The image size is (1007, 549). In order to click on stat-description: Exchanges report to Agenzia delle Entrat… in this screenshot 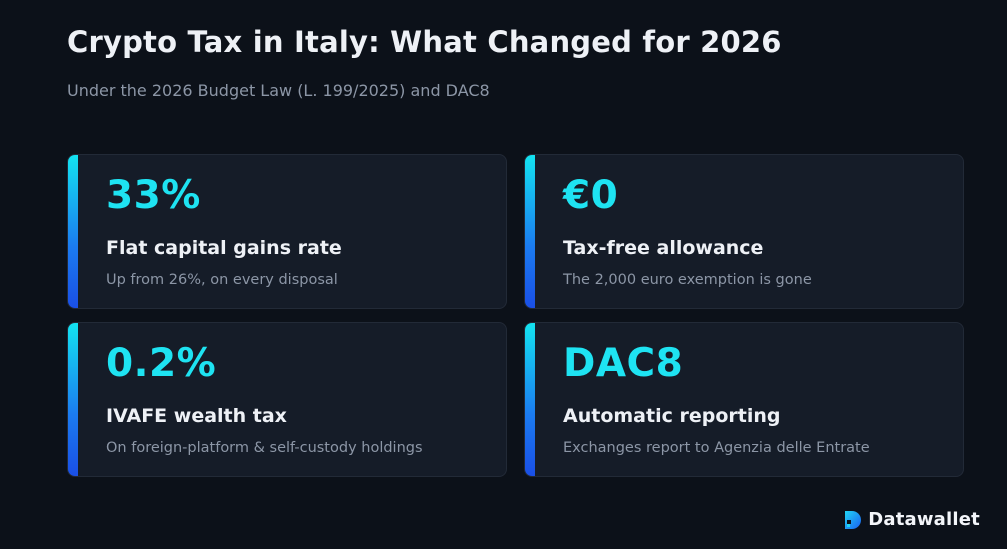, I will do `click(716, 448)`.